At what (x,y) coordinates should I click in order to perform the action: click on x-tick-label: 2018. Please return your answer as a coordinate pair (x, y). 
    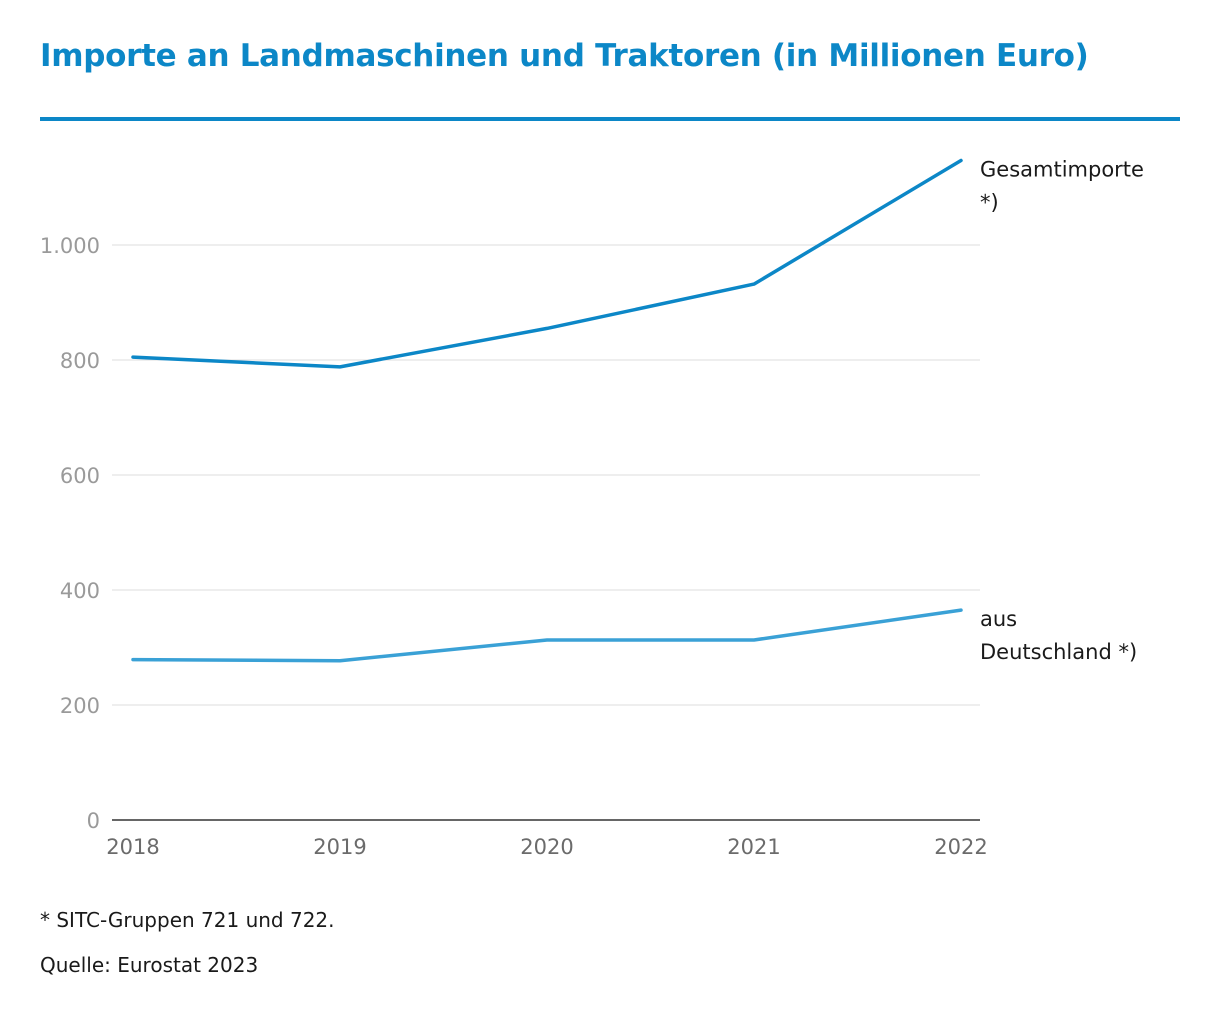
    Looking at the image, I should click on (132, 847).